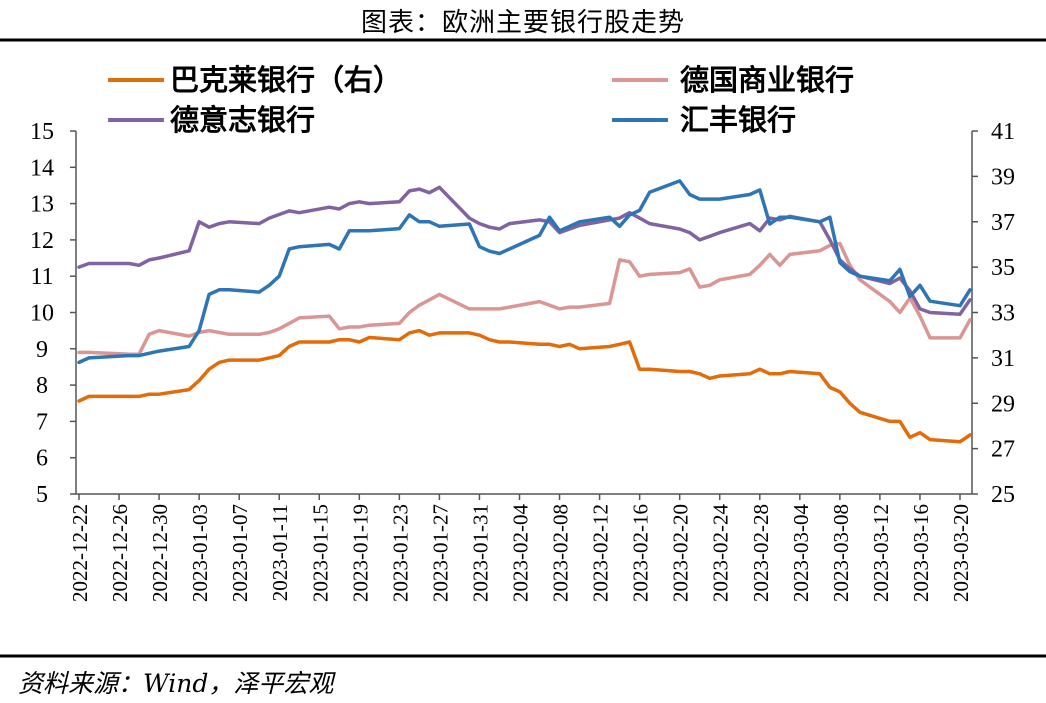 Image resolution: width=1046 pixels, height=703 pixels. I want to click on x-tick-label: 2023-01-15, so click(320, 553).